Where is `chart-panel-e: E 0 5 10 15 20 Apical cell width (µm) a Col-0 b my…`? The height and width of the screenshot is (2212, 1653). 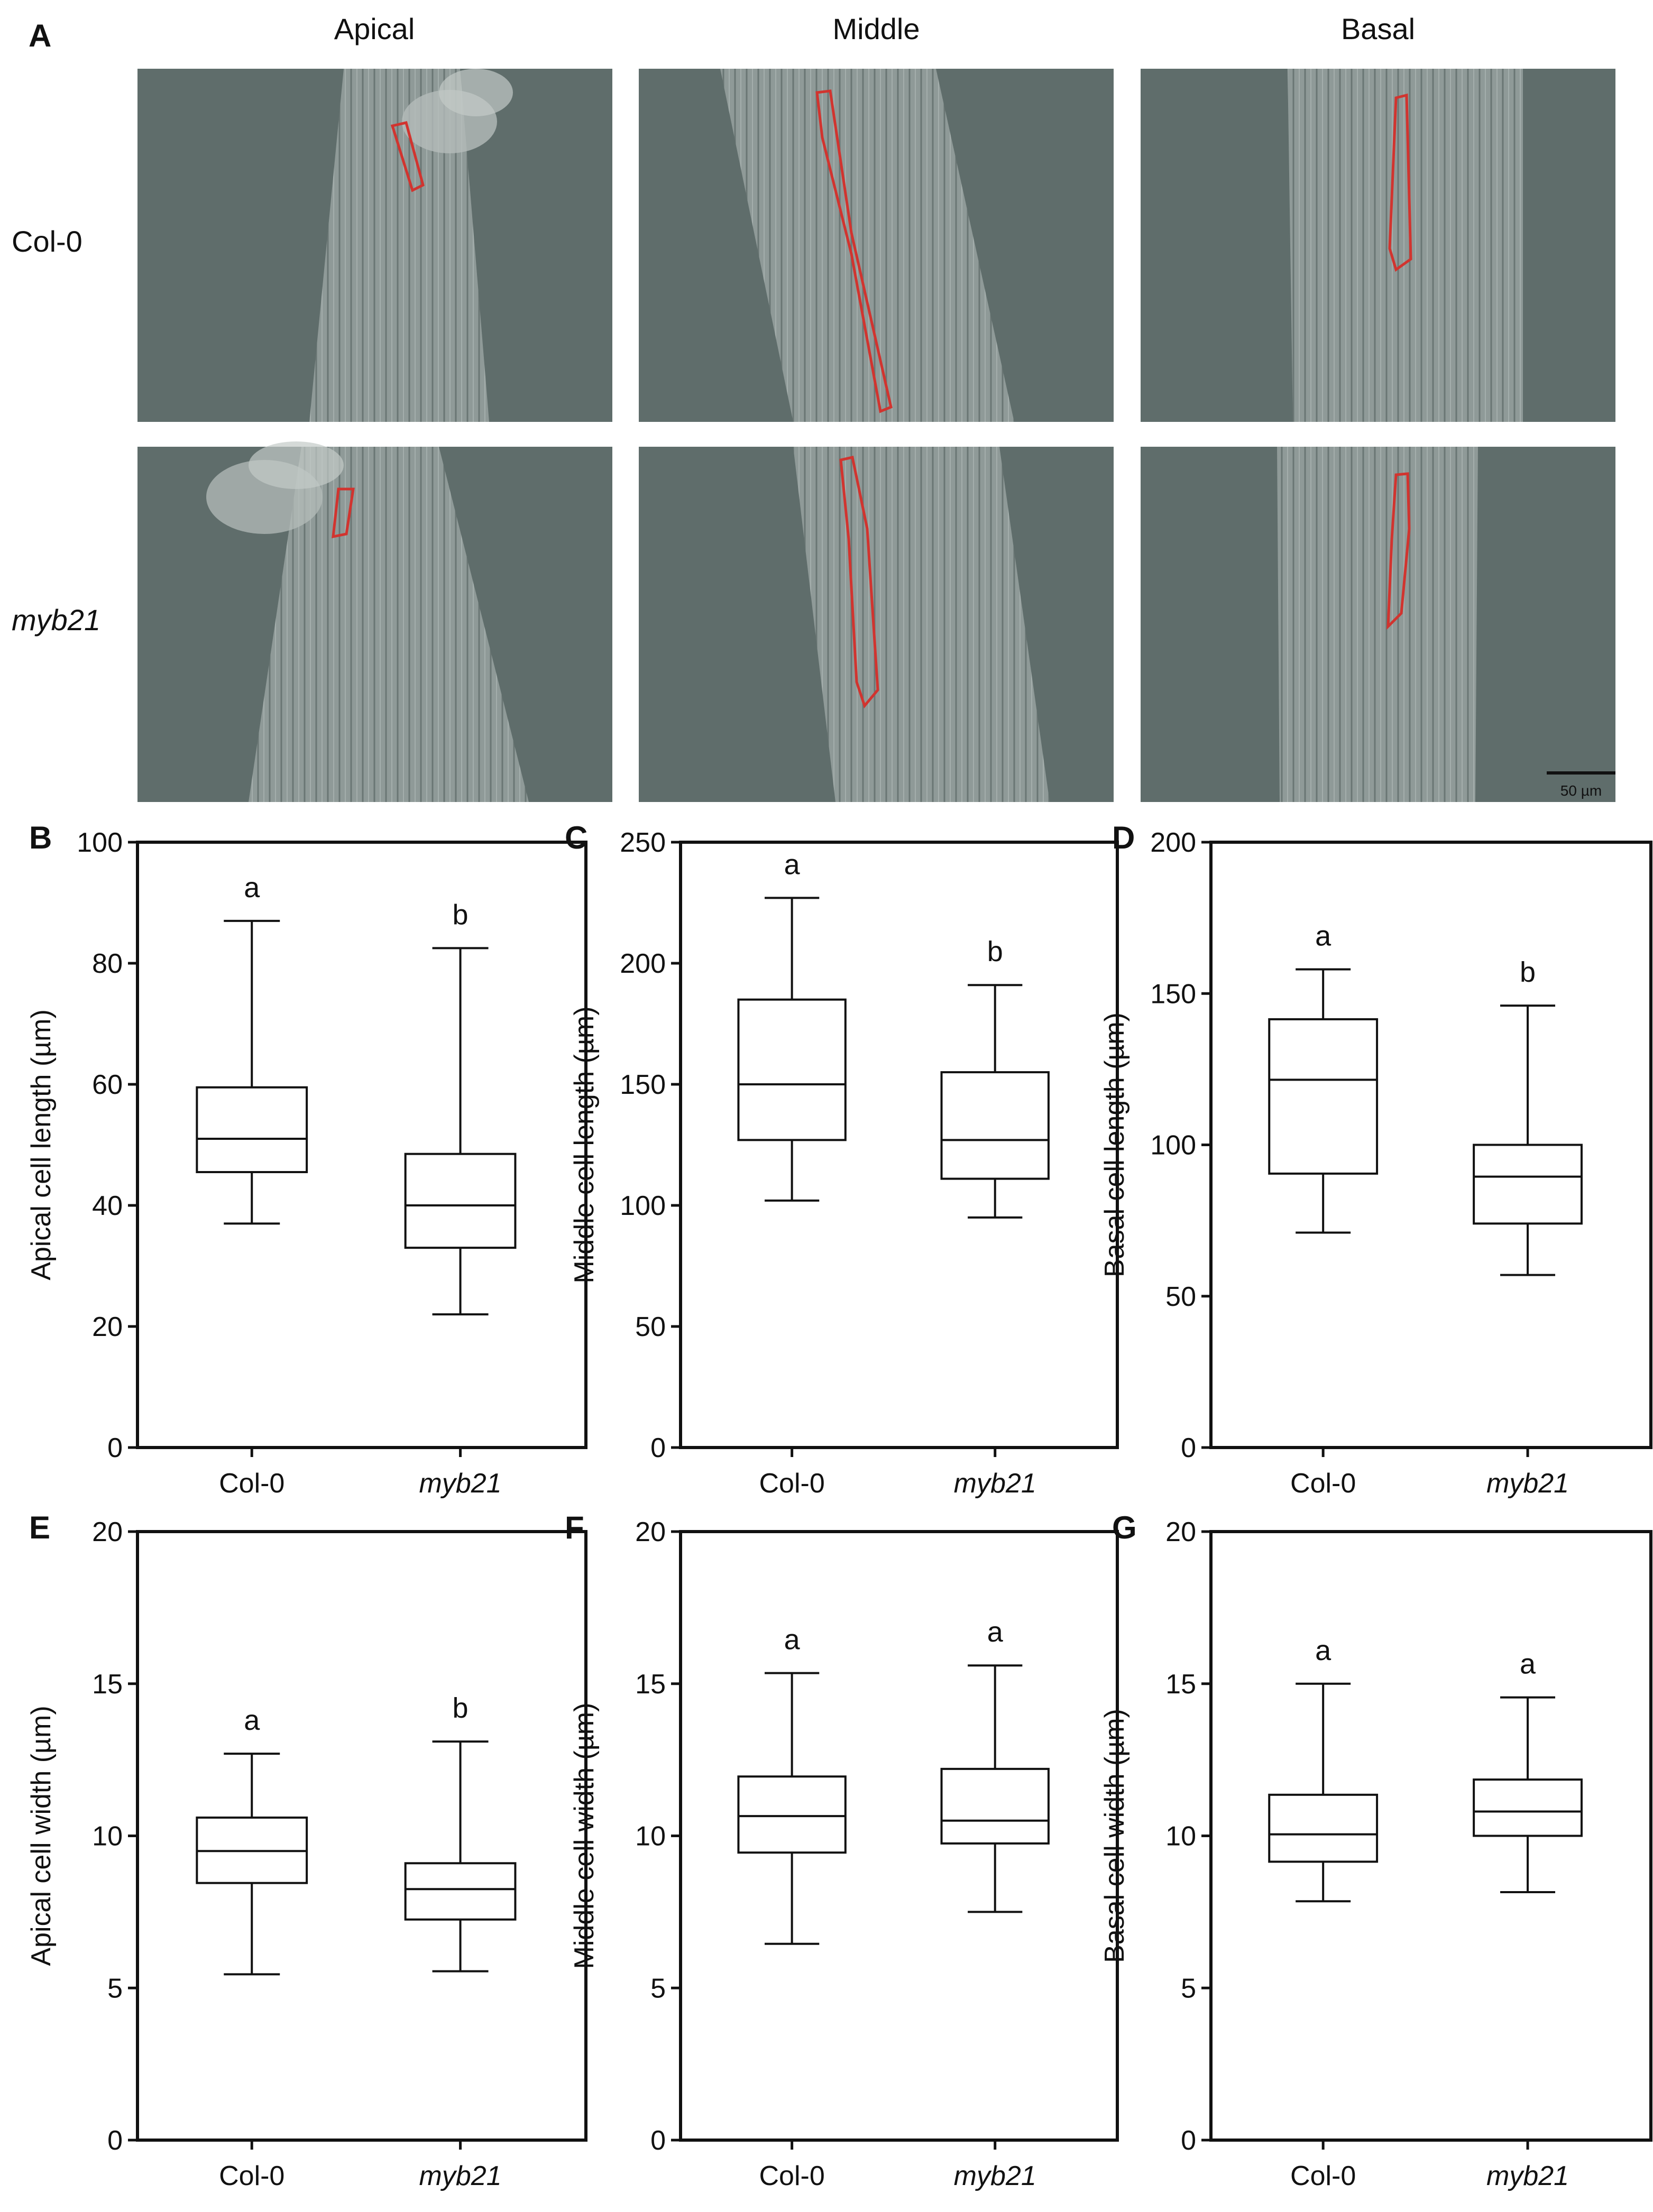
chart-panel-e: E 0 5 10 15 20 Apical cell width (µm) a Col-0 b my… is located at coordinates (306, 1850).